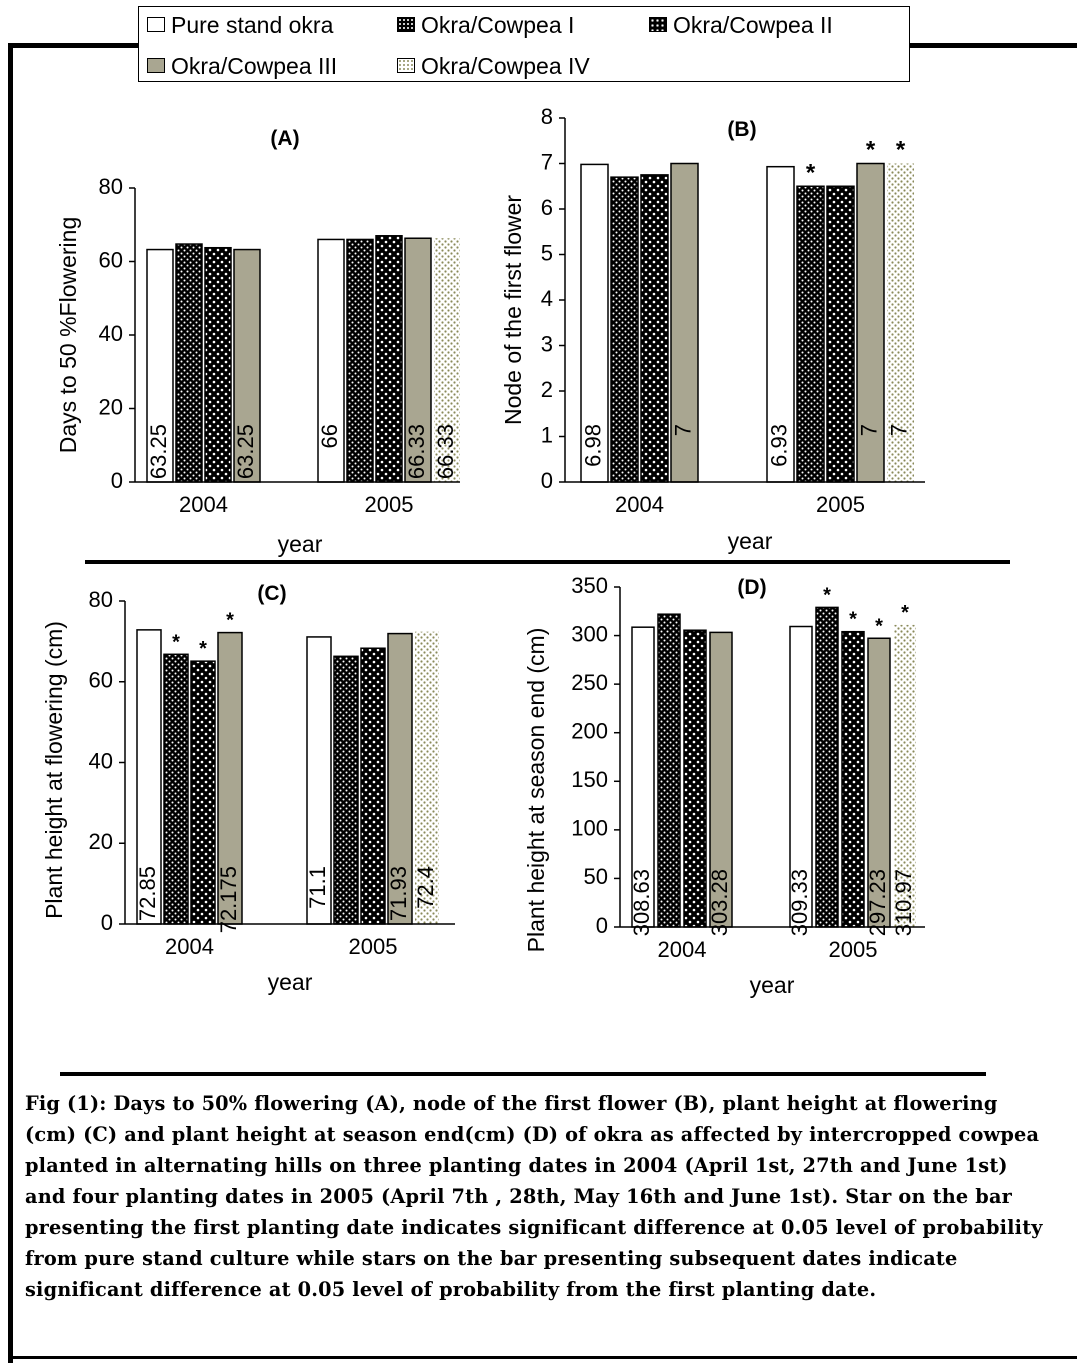 The image size is (1077, 1363). I want to click on y-tick-label: 8, so click(547, 116).